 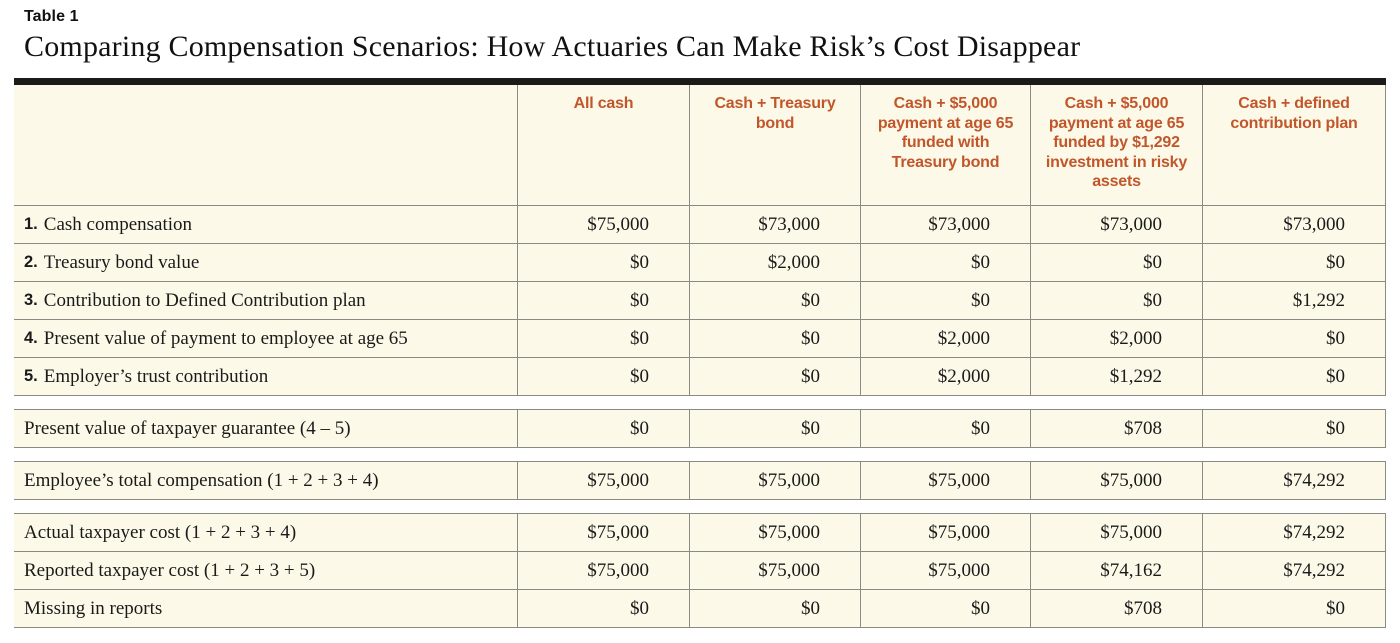 I want to click on row-label-cell: Missing in reports, so click(x=266, y=608).